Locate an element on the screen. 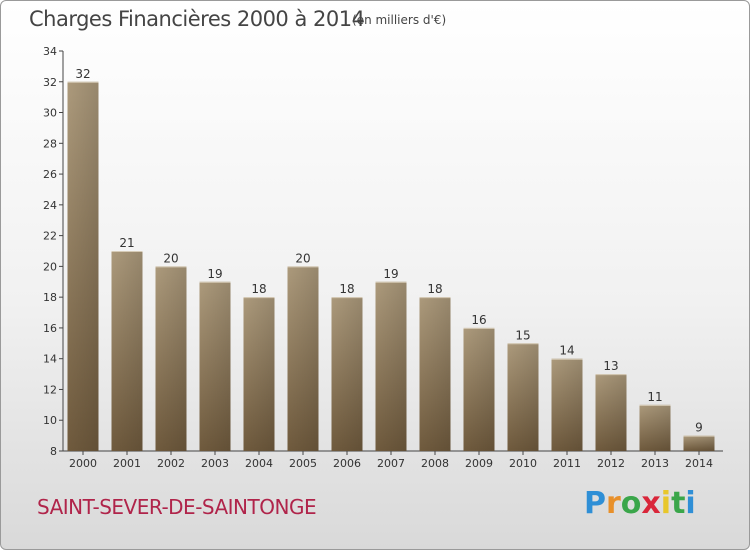 The height and width of the screenshot is (550, 750). x-tick-label: 2005 is located at coordinates (303, 463).